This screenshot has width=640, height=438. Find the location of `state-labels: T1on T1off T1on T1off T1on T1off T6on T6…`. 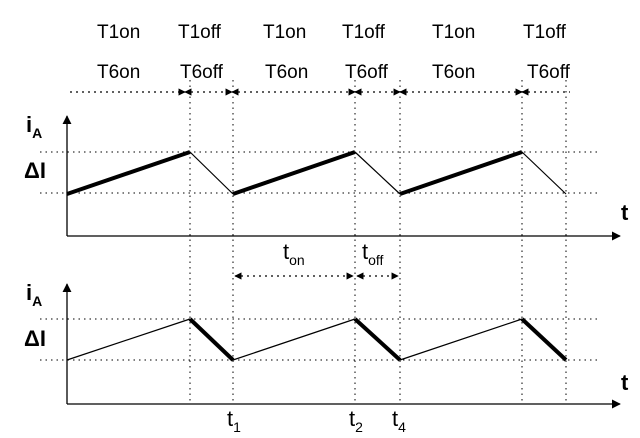

state-labels: T1on T1off T1on T1off T1on T1off T6on T6… is located at coordinates (334, 52).